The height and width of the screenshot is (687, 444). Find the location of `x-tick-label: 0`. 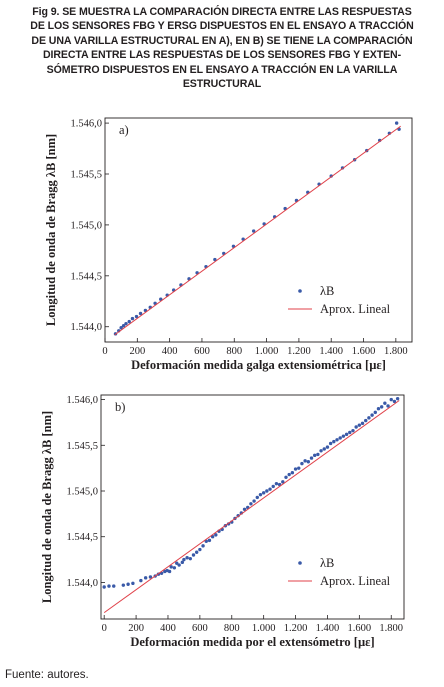

x-tick-label: 0 is located at coordinates (104, 351).